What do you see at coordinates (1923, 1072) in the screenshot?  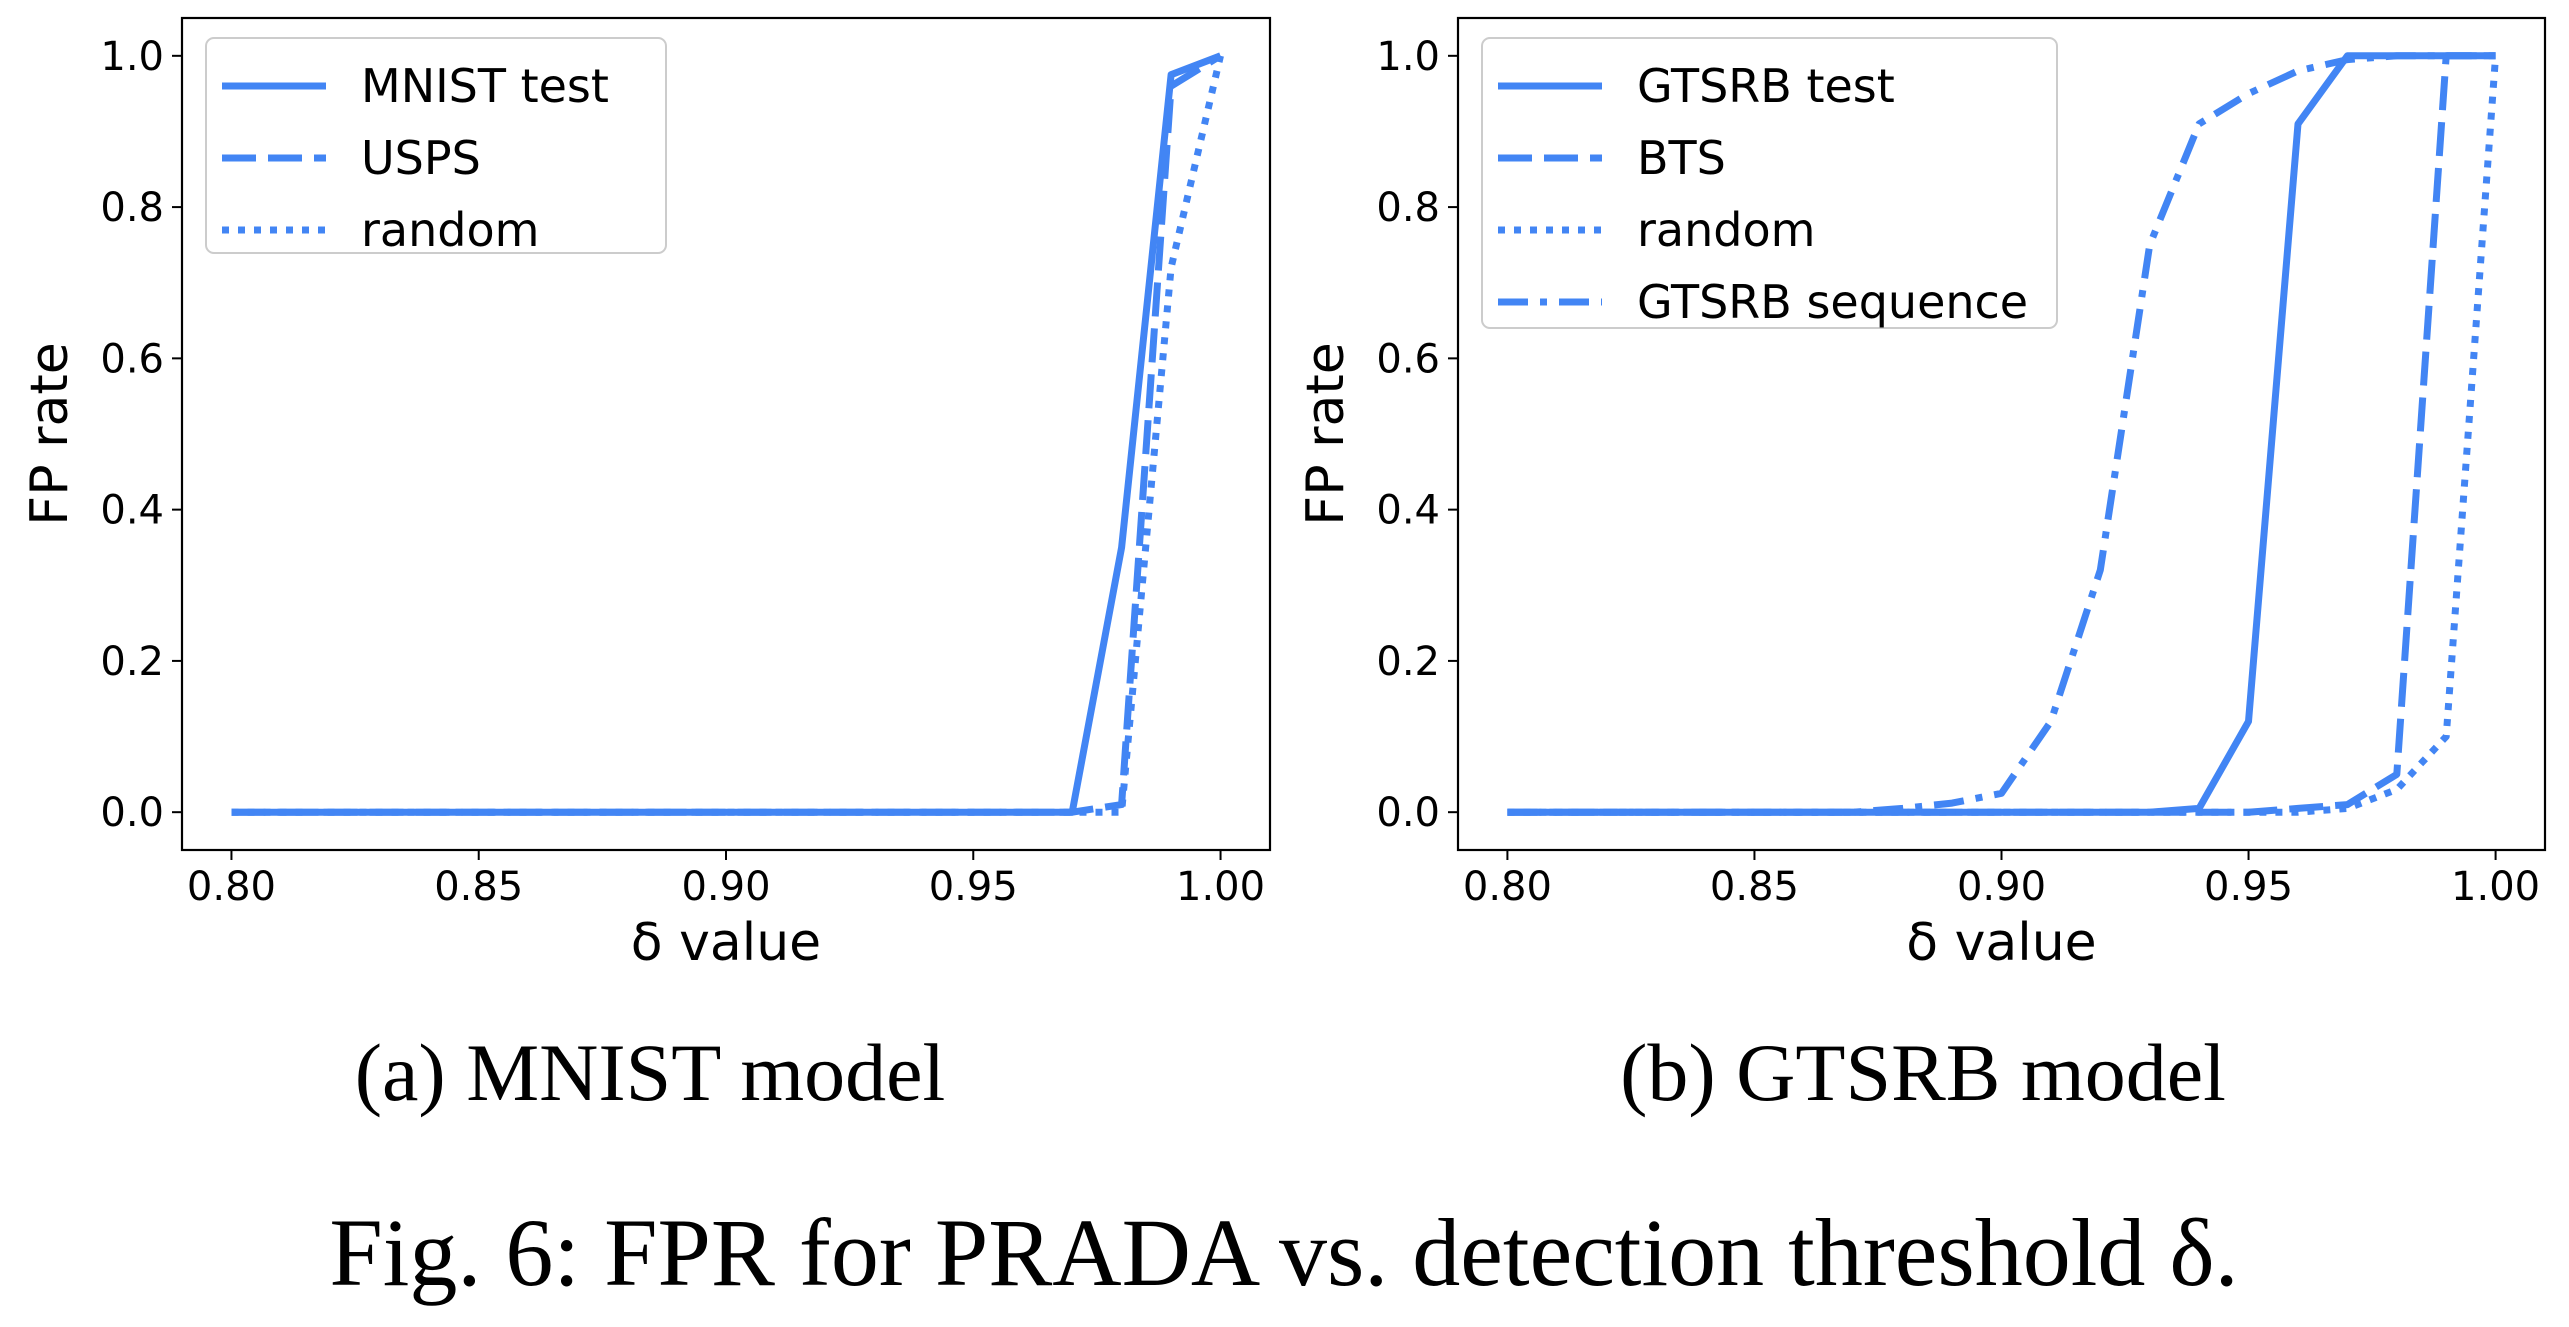 I see `subcaption-gtsrb: (b) GTSRB model` at bounding box center [1923, 1072].